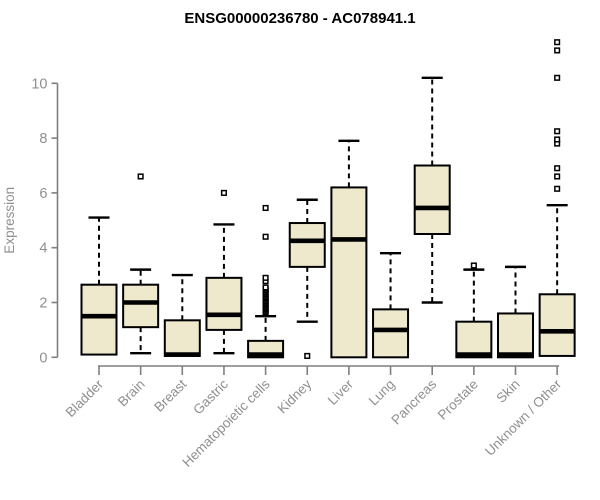 This screenshot has width=600, height=500. Describe the element at coordinates (507, 391) in the screenshot. I see `x-label-skin: Skin` at that location.